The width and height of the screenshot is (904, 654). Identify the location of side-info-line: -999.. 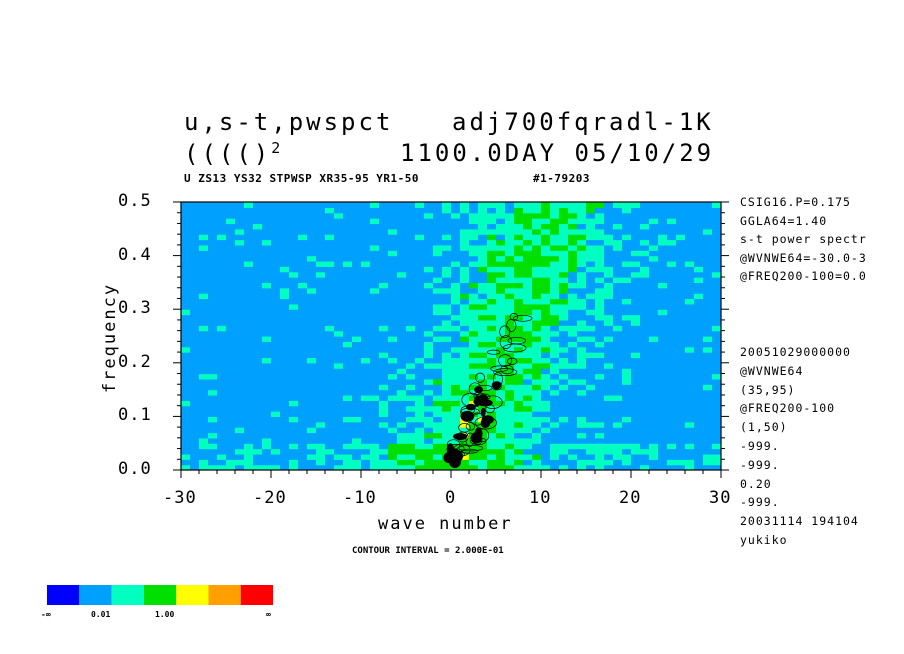
(760, 502).